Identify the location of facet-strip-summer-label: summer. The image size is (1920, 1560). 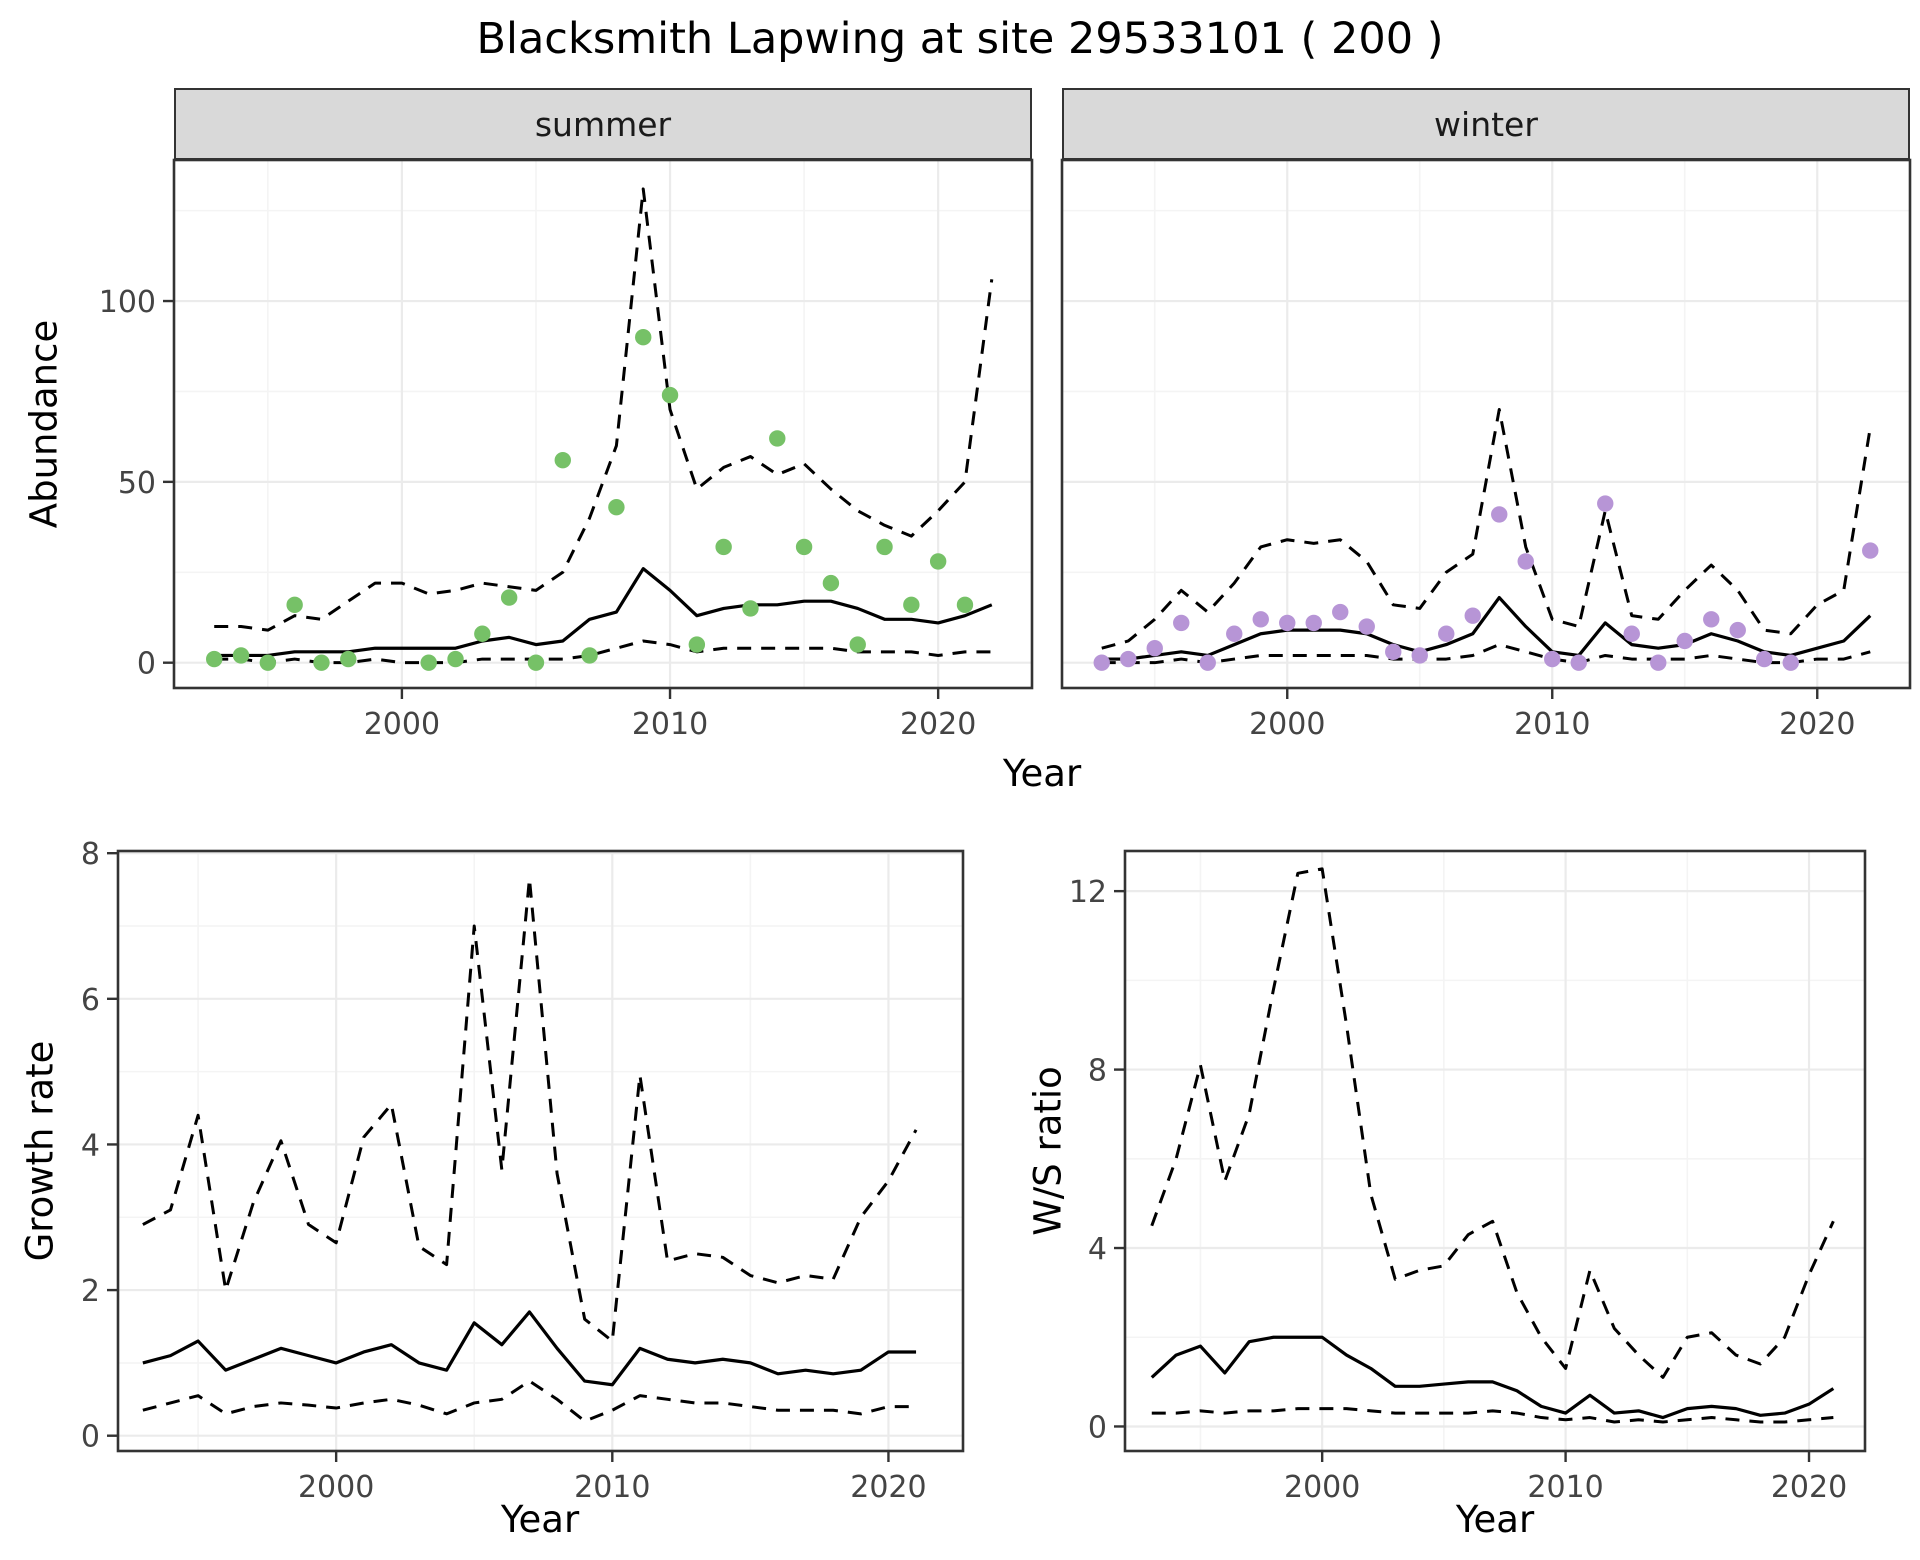
(603, 124).